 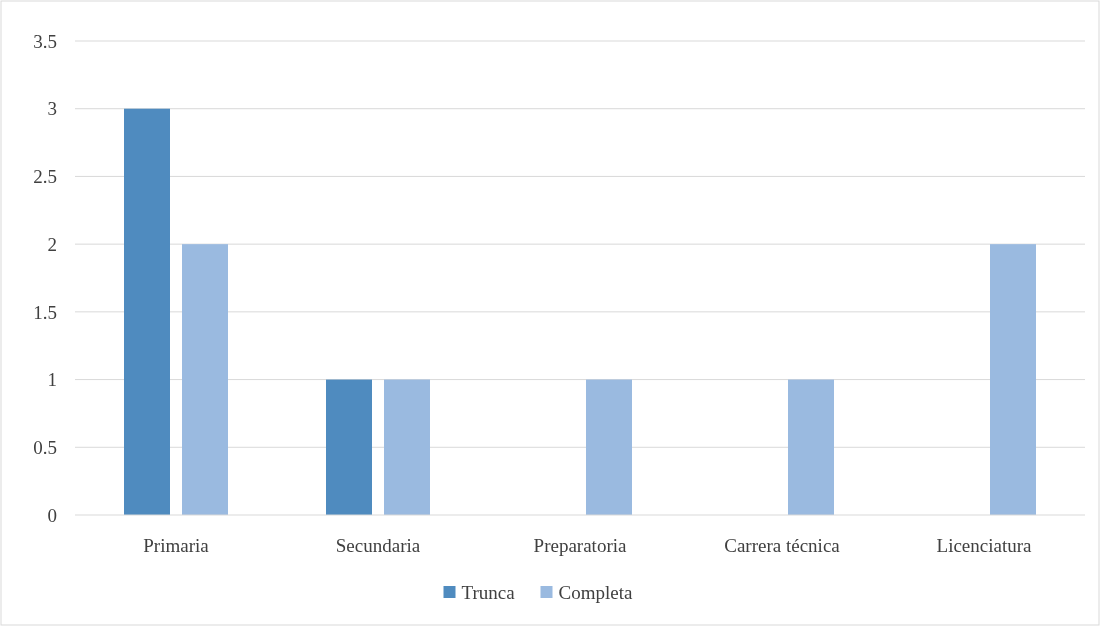 I want to click on x-tick-label: Licenciatura, so click(x=984, y=545).